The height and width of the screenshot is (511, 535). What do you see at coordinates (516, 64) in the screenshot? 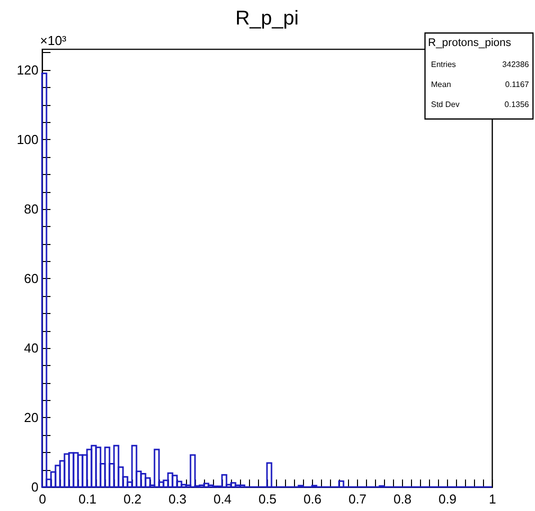
I see `text: 342386` at bounding box center [516, 64].